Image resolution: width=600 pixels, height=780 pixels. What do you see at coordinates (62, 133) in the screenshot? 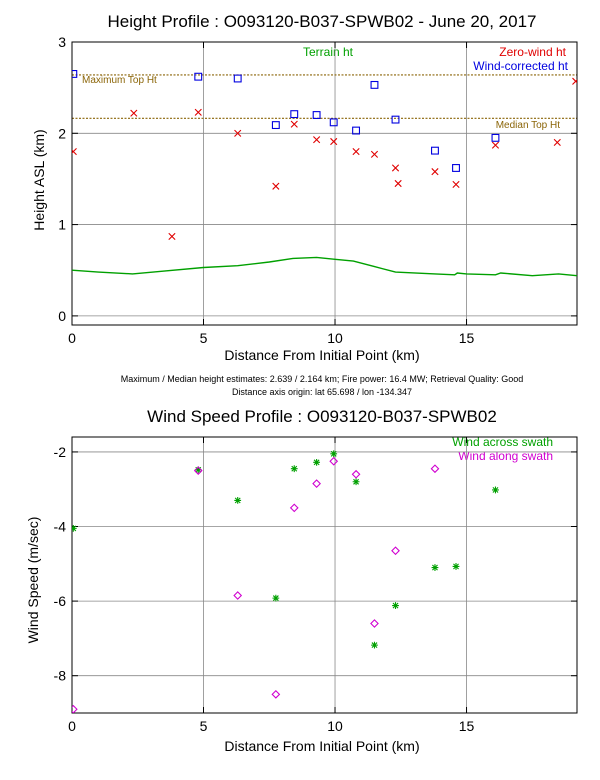
I see `height-ytick-label: 2` at bounding box center [62, 133].